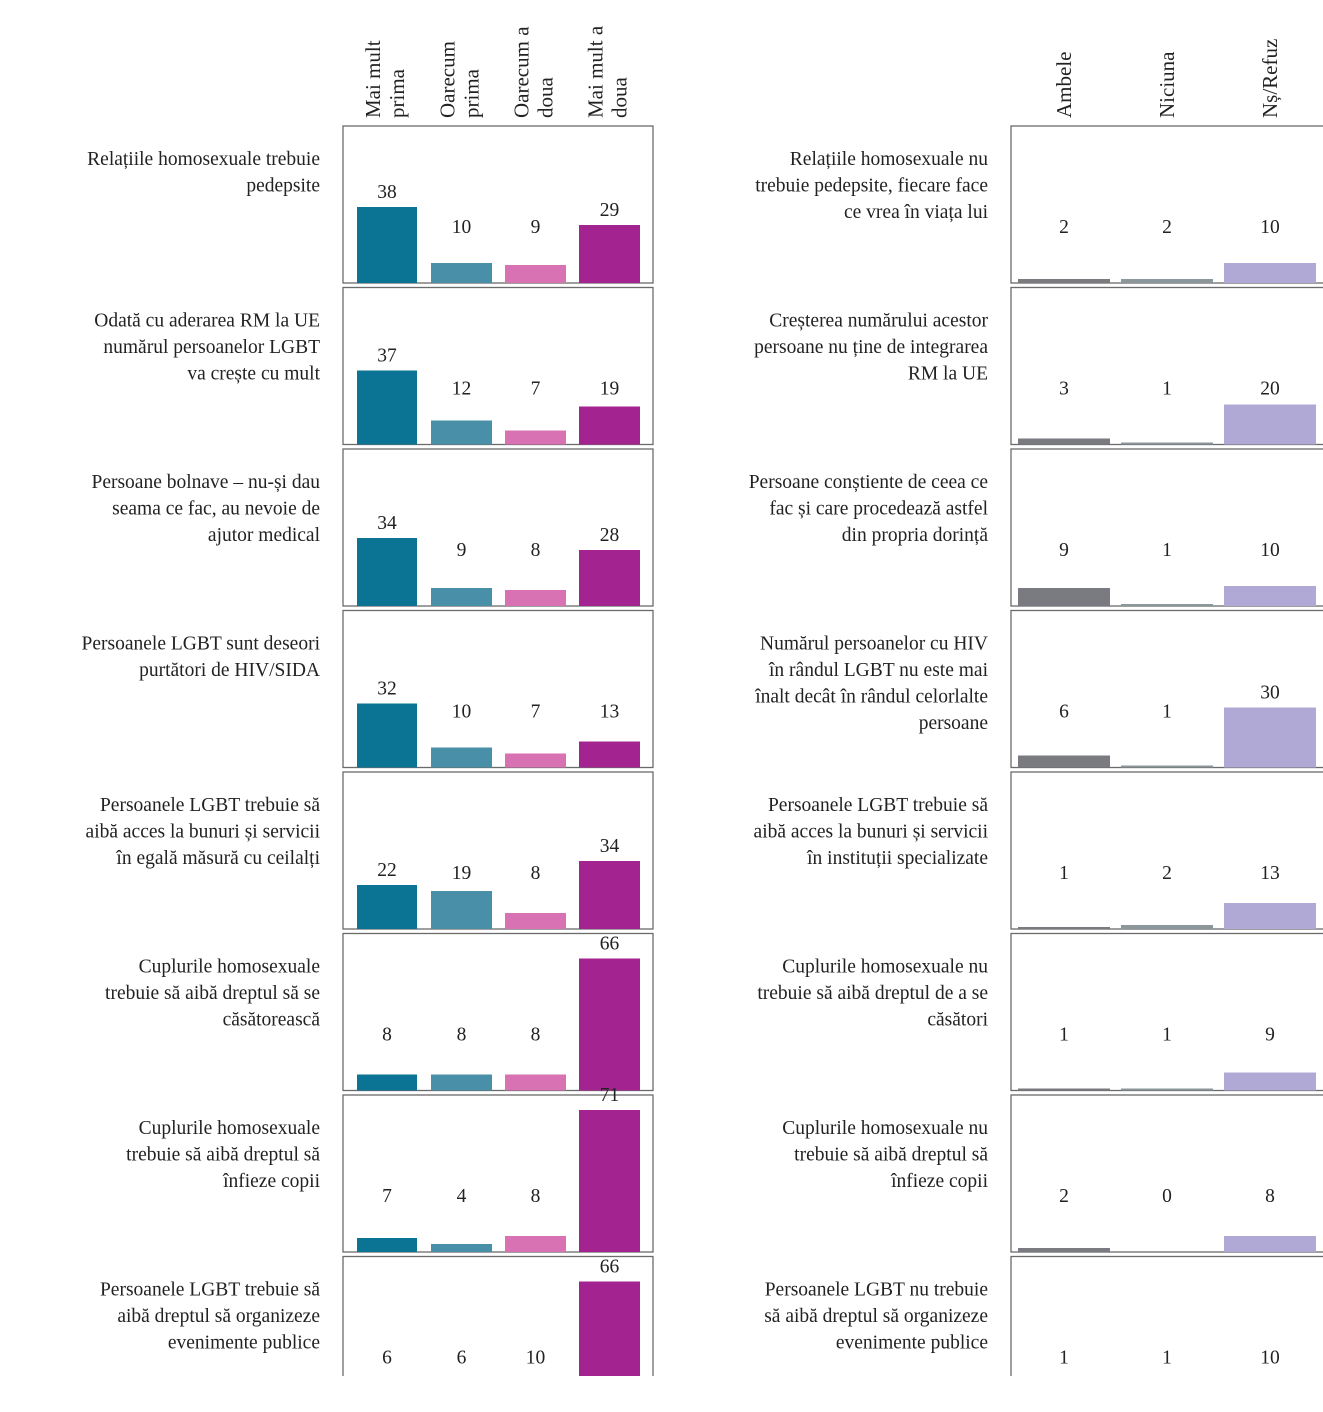  I want to click on left-value-label: 22, so click(387, 870).